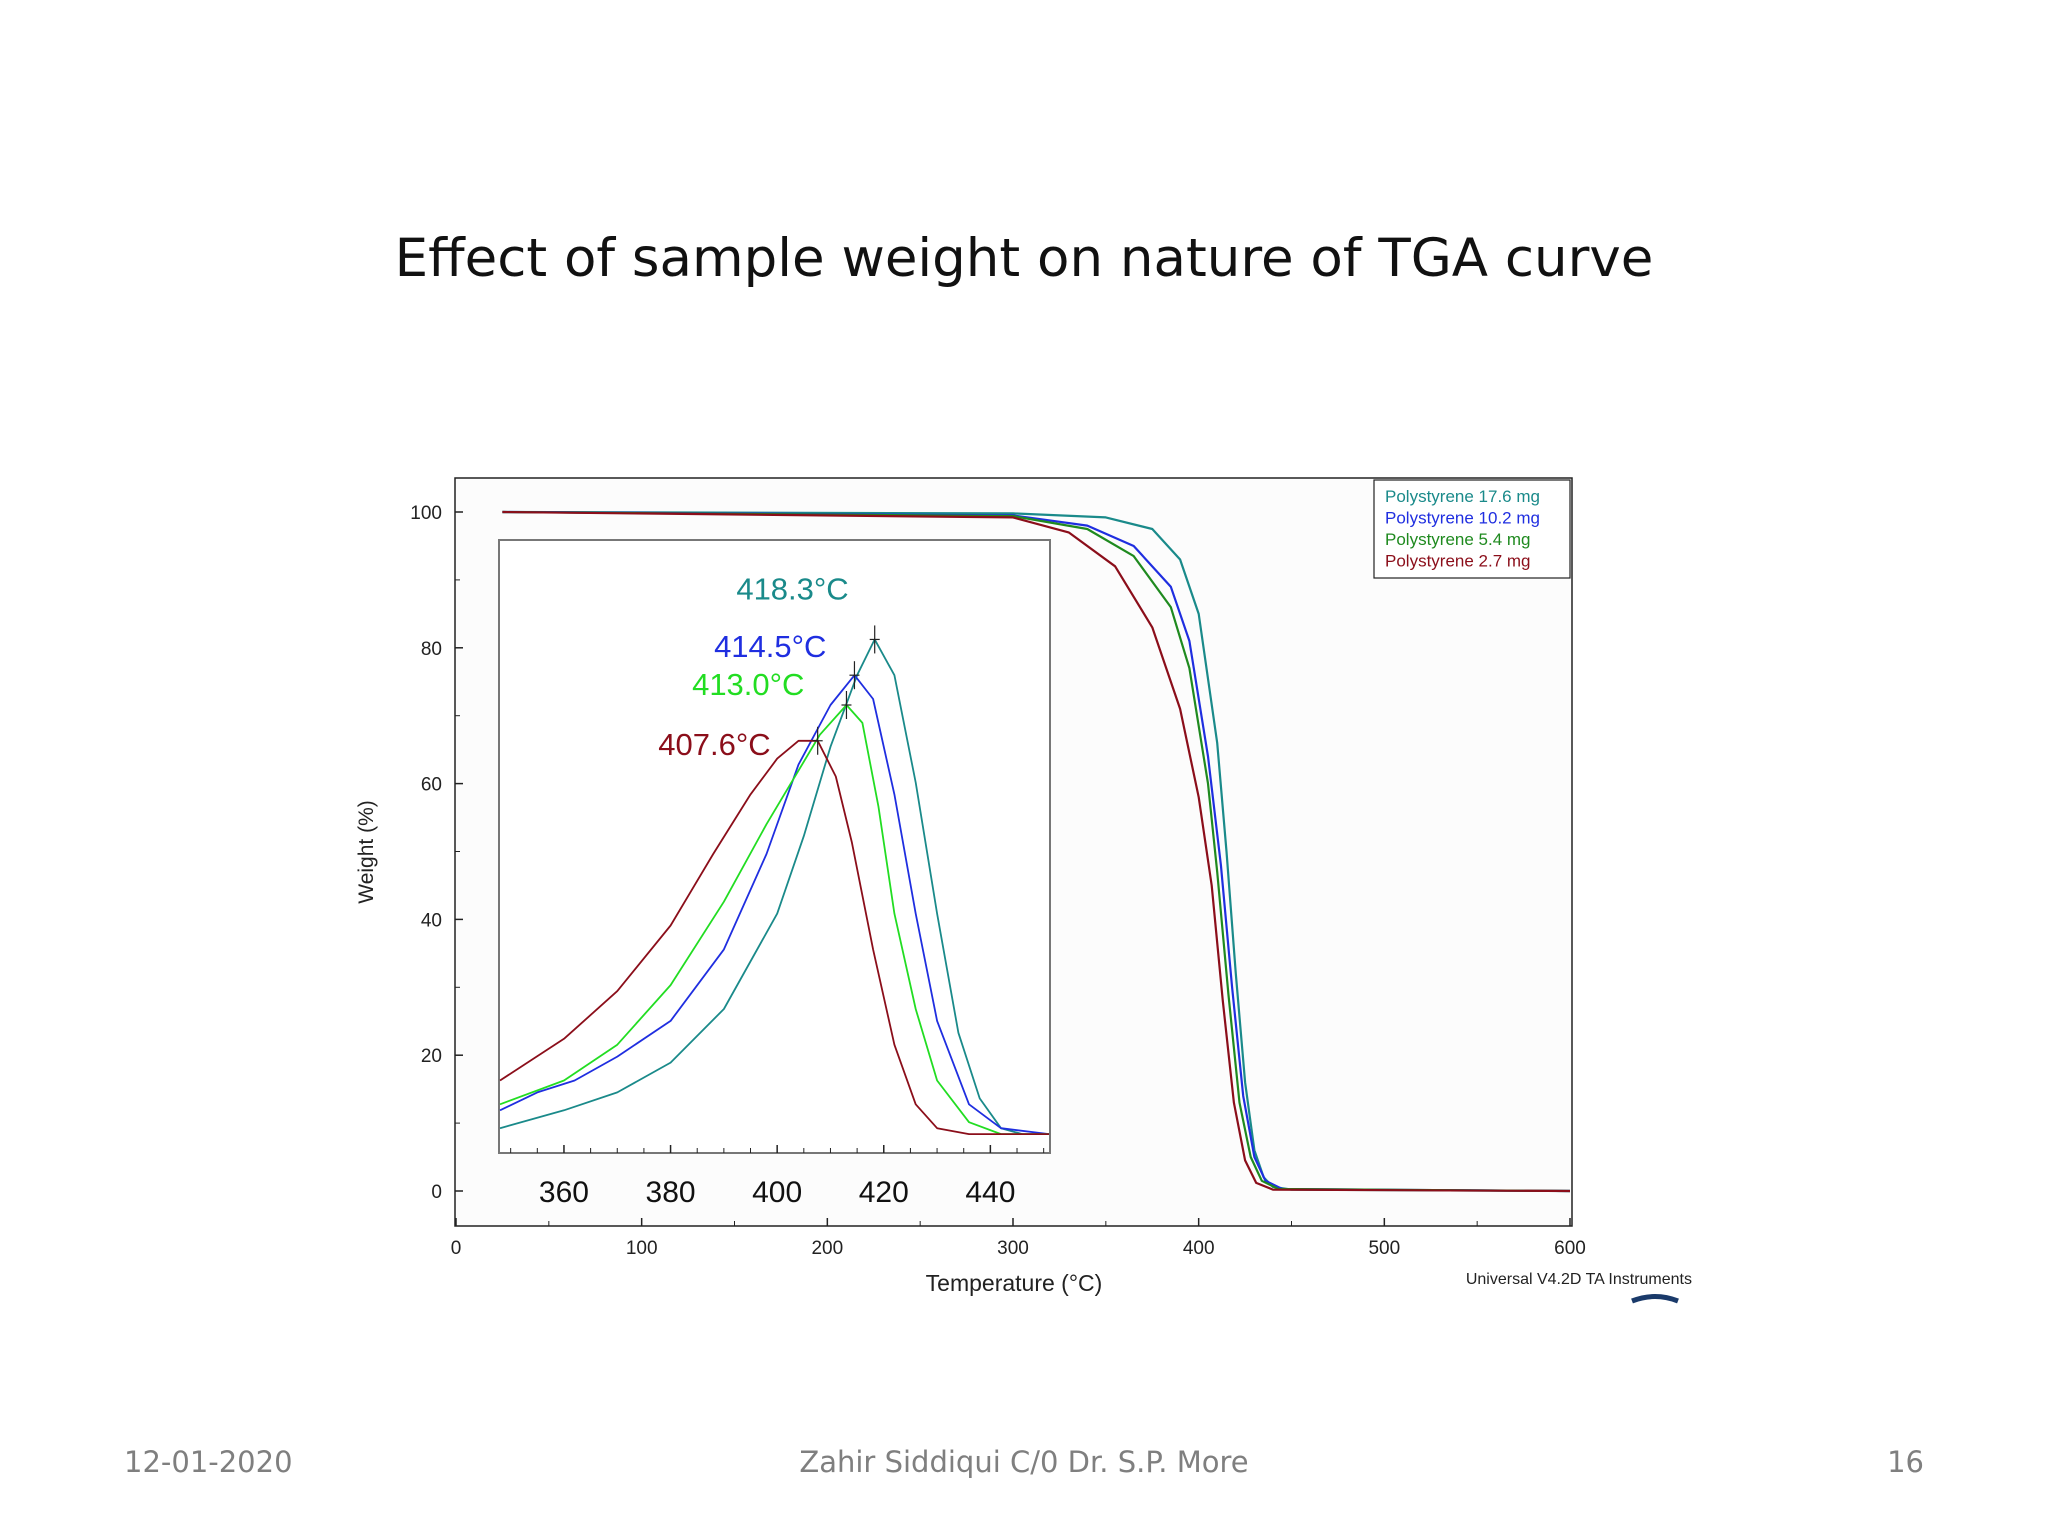  What do you see at coordinates (1024, 1462) in the screenshot?
I see `footer-author: Zahir Siddiqui C/0 Dr. S.P. More` at bounding box center [1024, 1462].